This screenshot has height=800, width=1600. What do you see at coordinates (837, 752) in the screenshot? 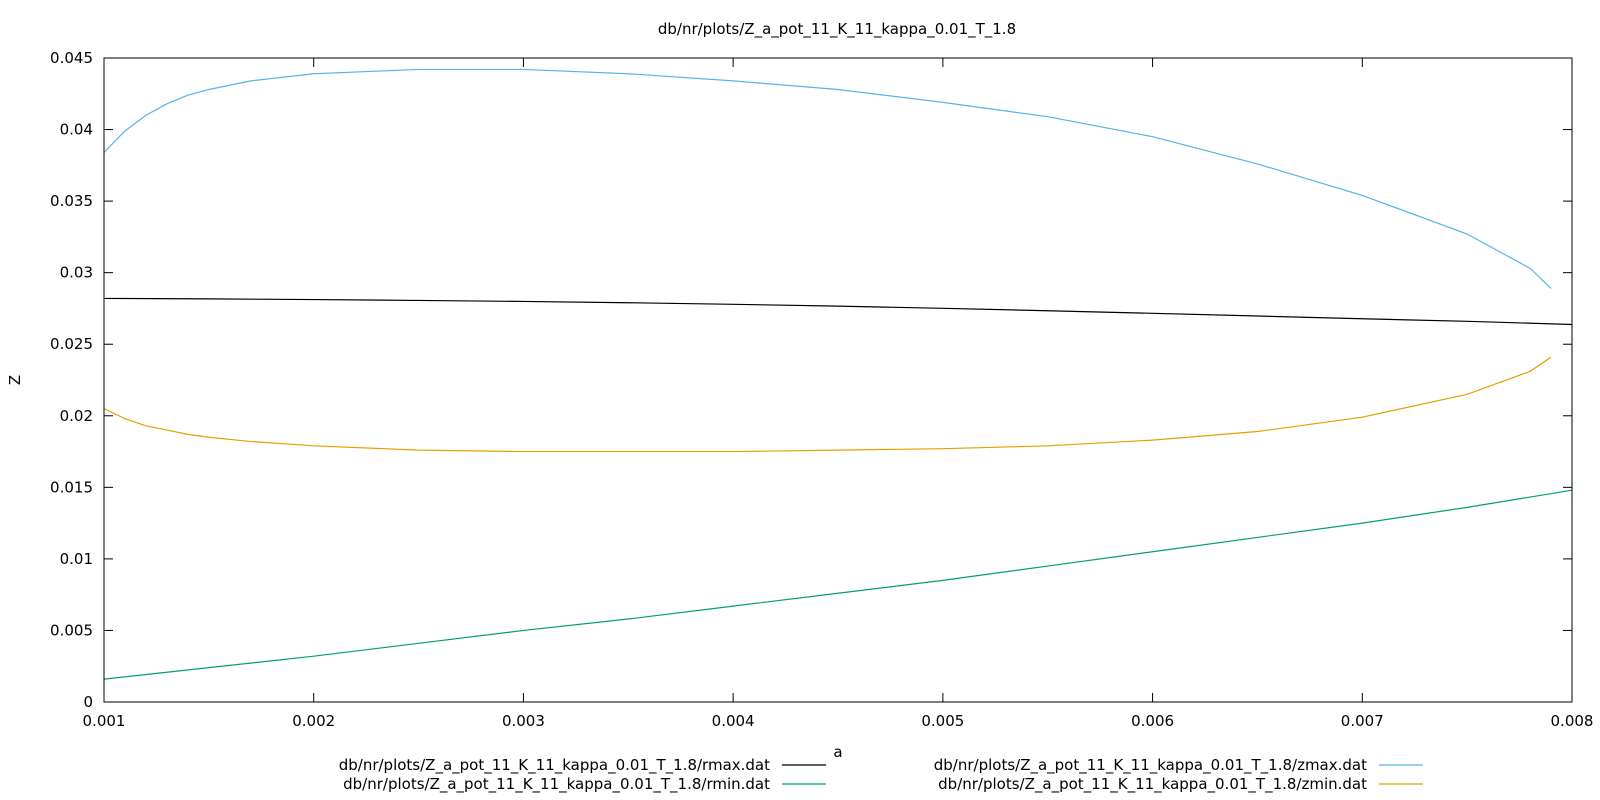
I see `x-axis-label: a` at bounding box center [837, 752].